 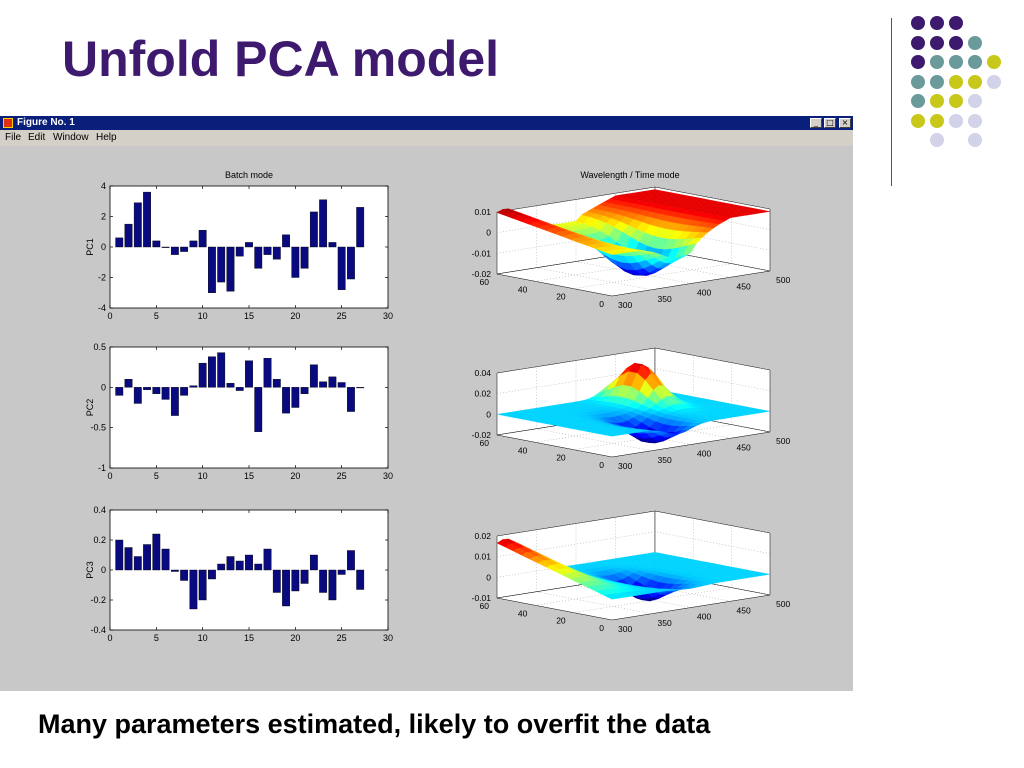 I want to click on y-tick-label: 4, so click(x=103, y=186).